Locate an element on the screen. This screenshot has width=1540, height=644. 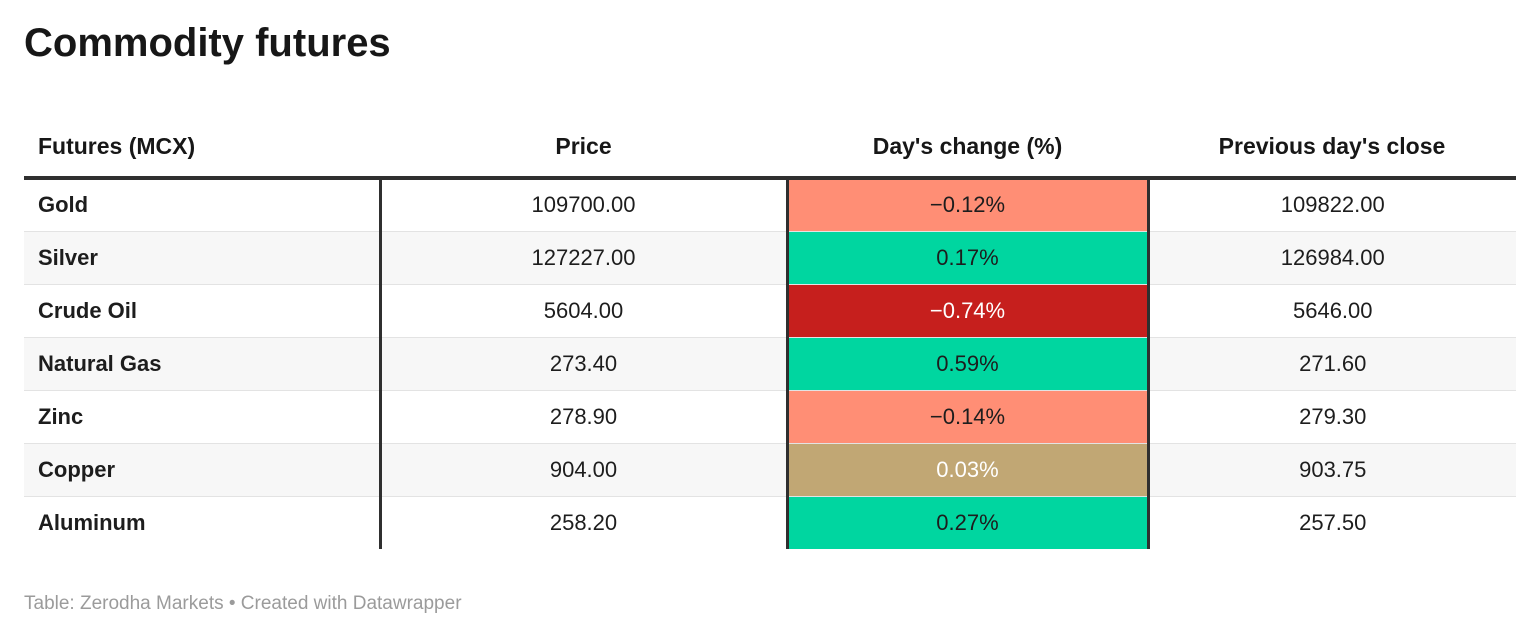
cell-previous-close: 903.75 is located at coordinates (1332, 469).